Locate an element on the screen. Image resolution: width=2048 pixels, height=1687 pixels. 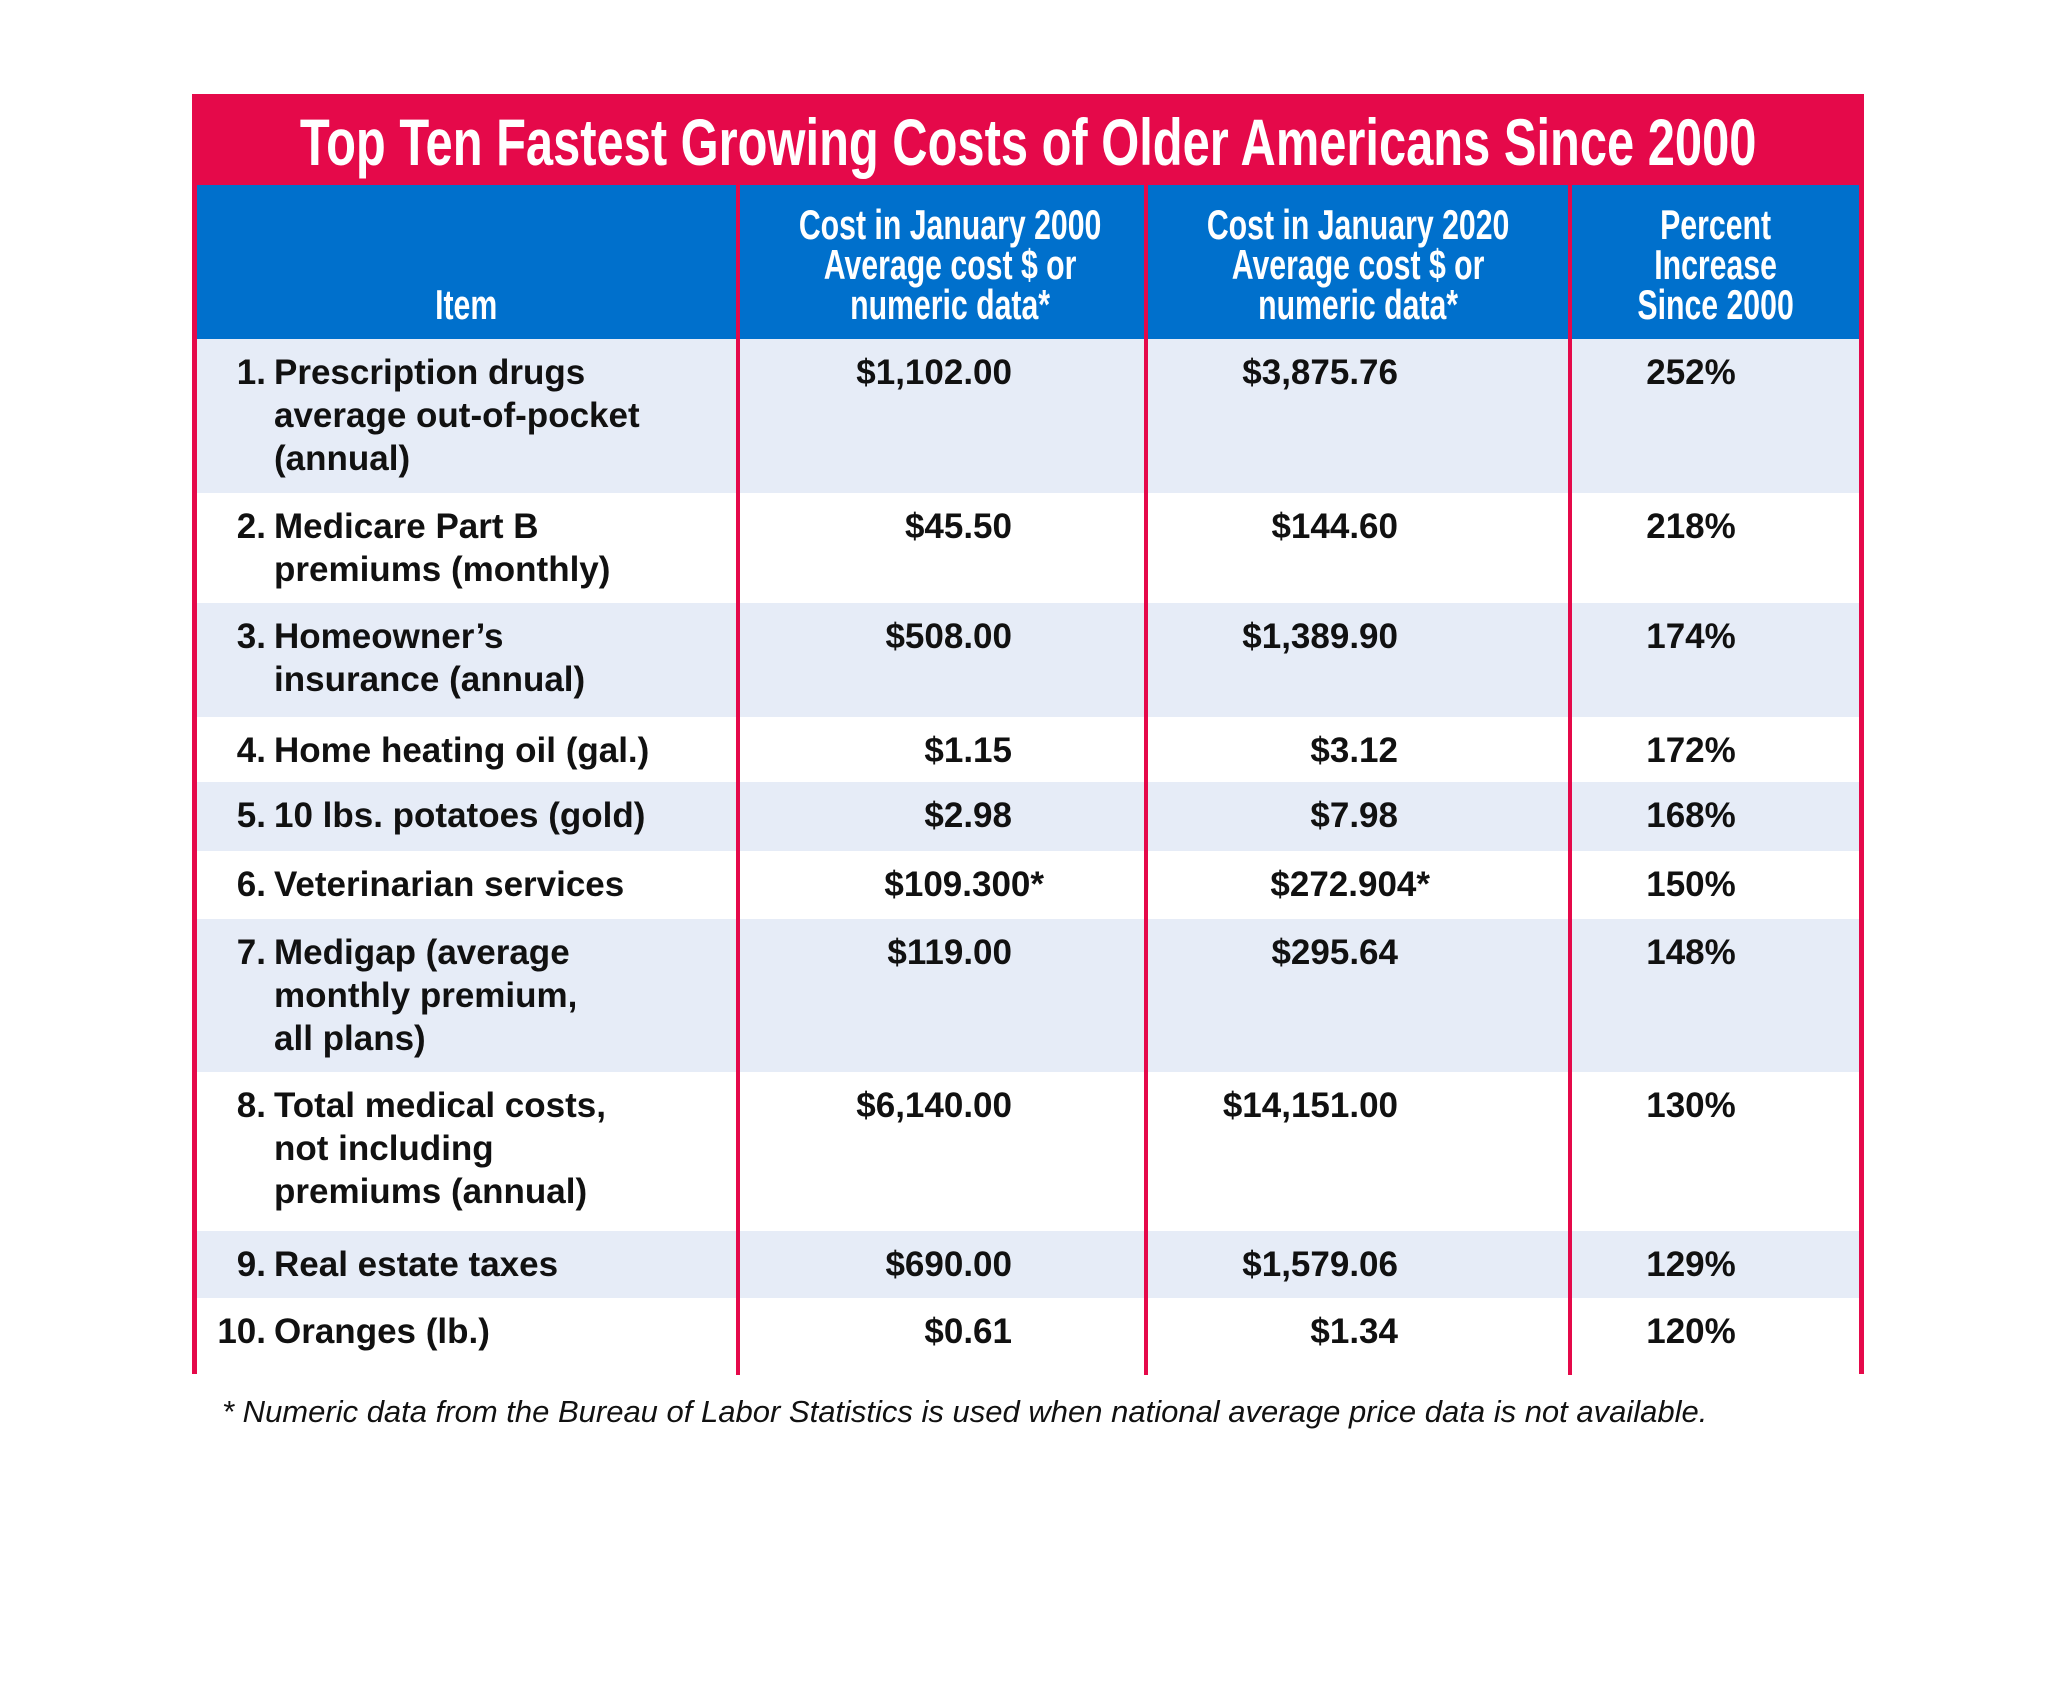
header-line: Since 2000 is located at coordinates (1715, 304).